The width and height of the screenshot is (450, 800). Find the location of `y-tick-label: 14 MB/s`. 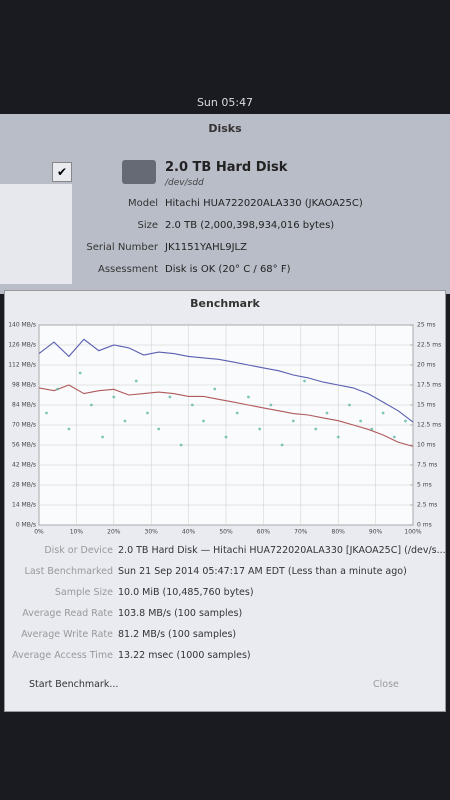

y-tick-label: 14 MB/s is located at coordinates (24, 505).